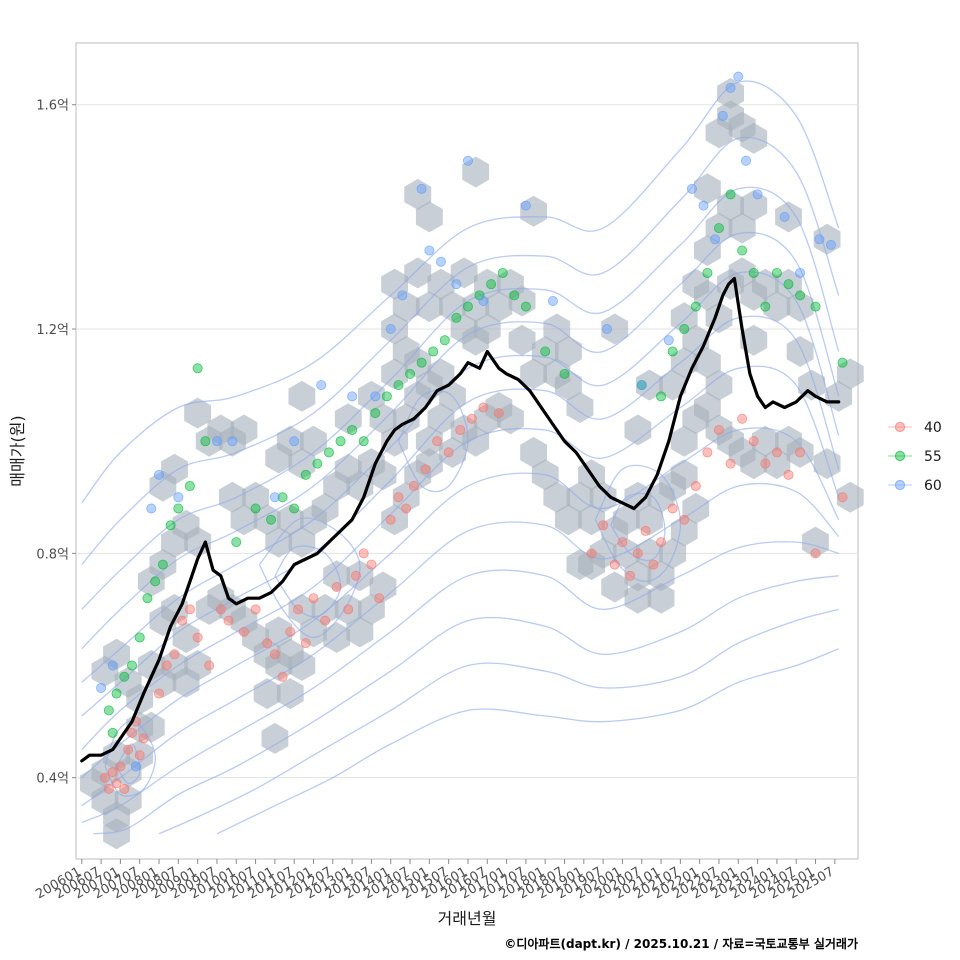  I want to click on legend-key-marker, so click(900, 456).